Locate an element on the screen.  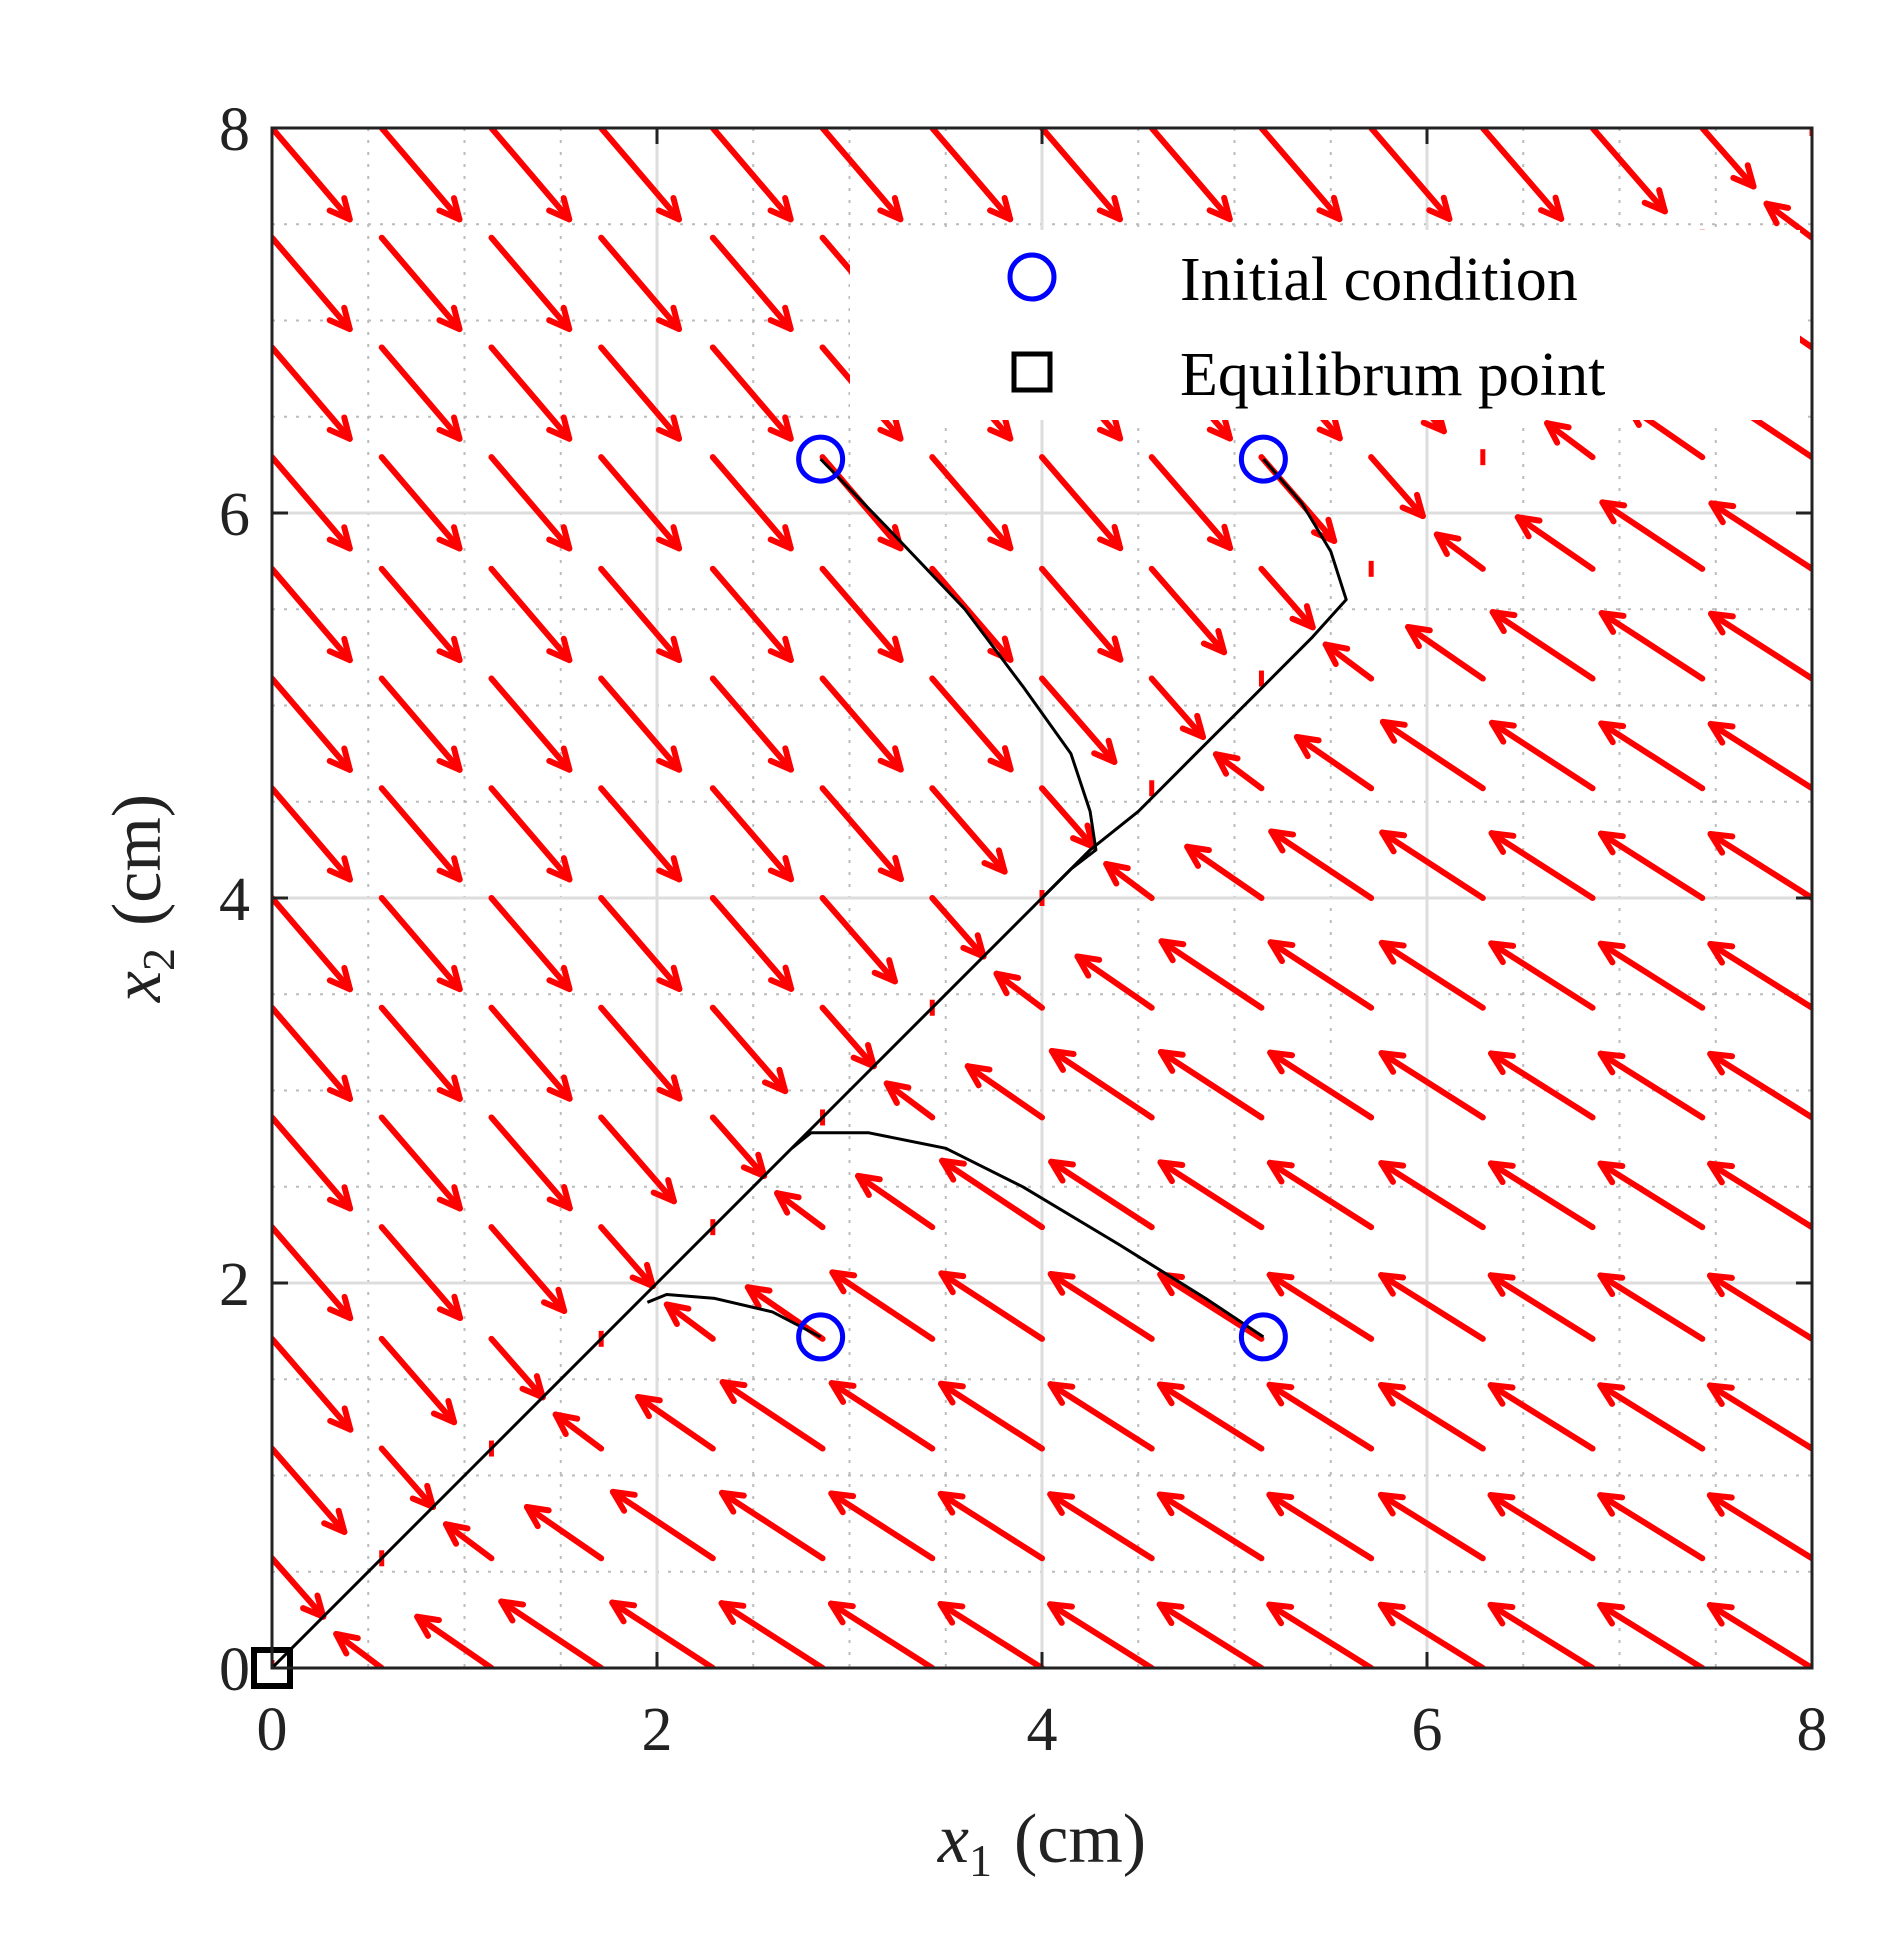
legend-square-marker is located at coordinates (1032, 372).